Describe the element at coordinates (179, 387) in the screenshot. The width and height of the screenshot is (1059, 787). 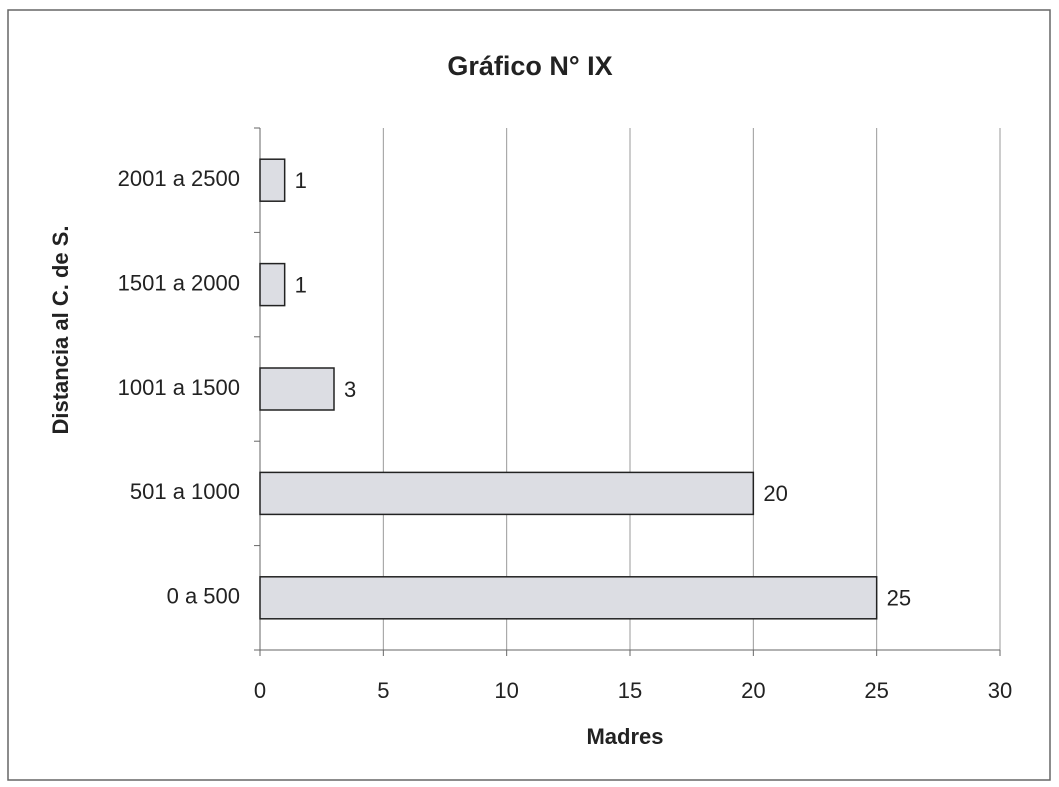
I see `y-tick-label: 1001 a 1500` at that location.